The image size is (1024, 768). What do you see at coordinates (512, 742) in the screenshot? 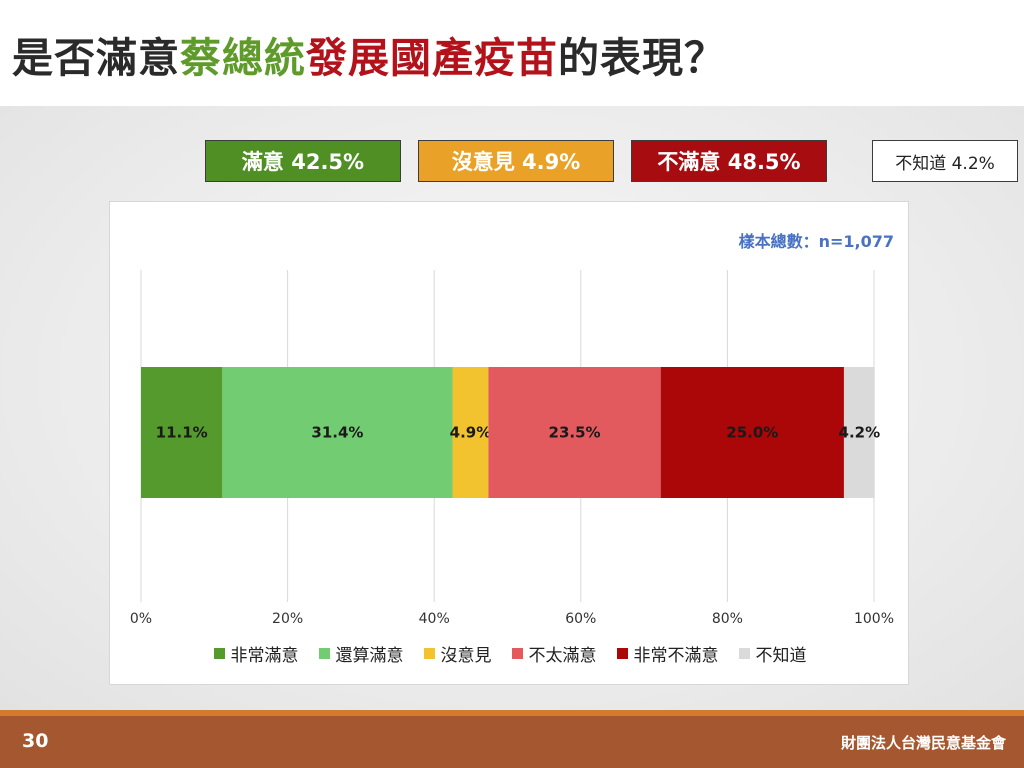
I see `slide-footer: 30 財團法人台灣民意基金會` at bounding box center [512, 742].